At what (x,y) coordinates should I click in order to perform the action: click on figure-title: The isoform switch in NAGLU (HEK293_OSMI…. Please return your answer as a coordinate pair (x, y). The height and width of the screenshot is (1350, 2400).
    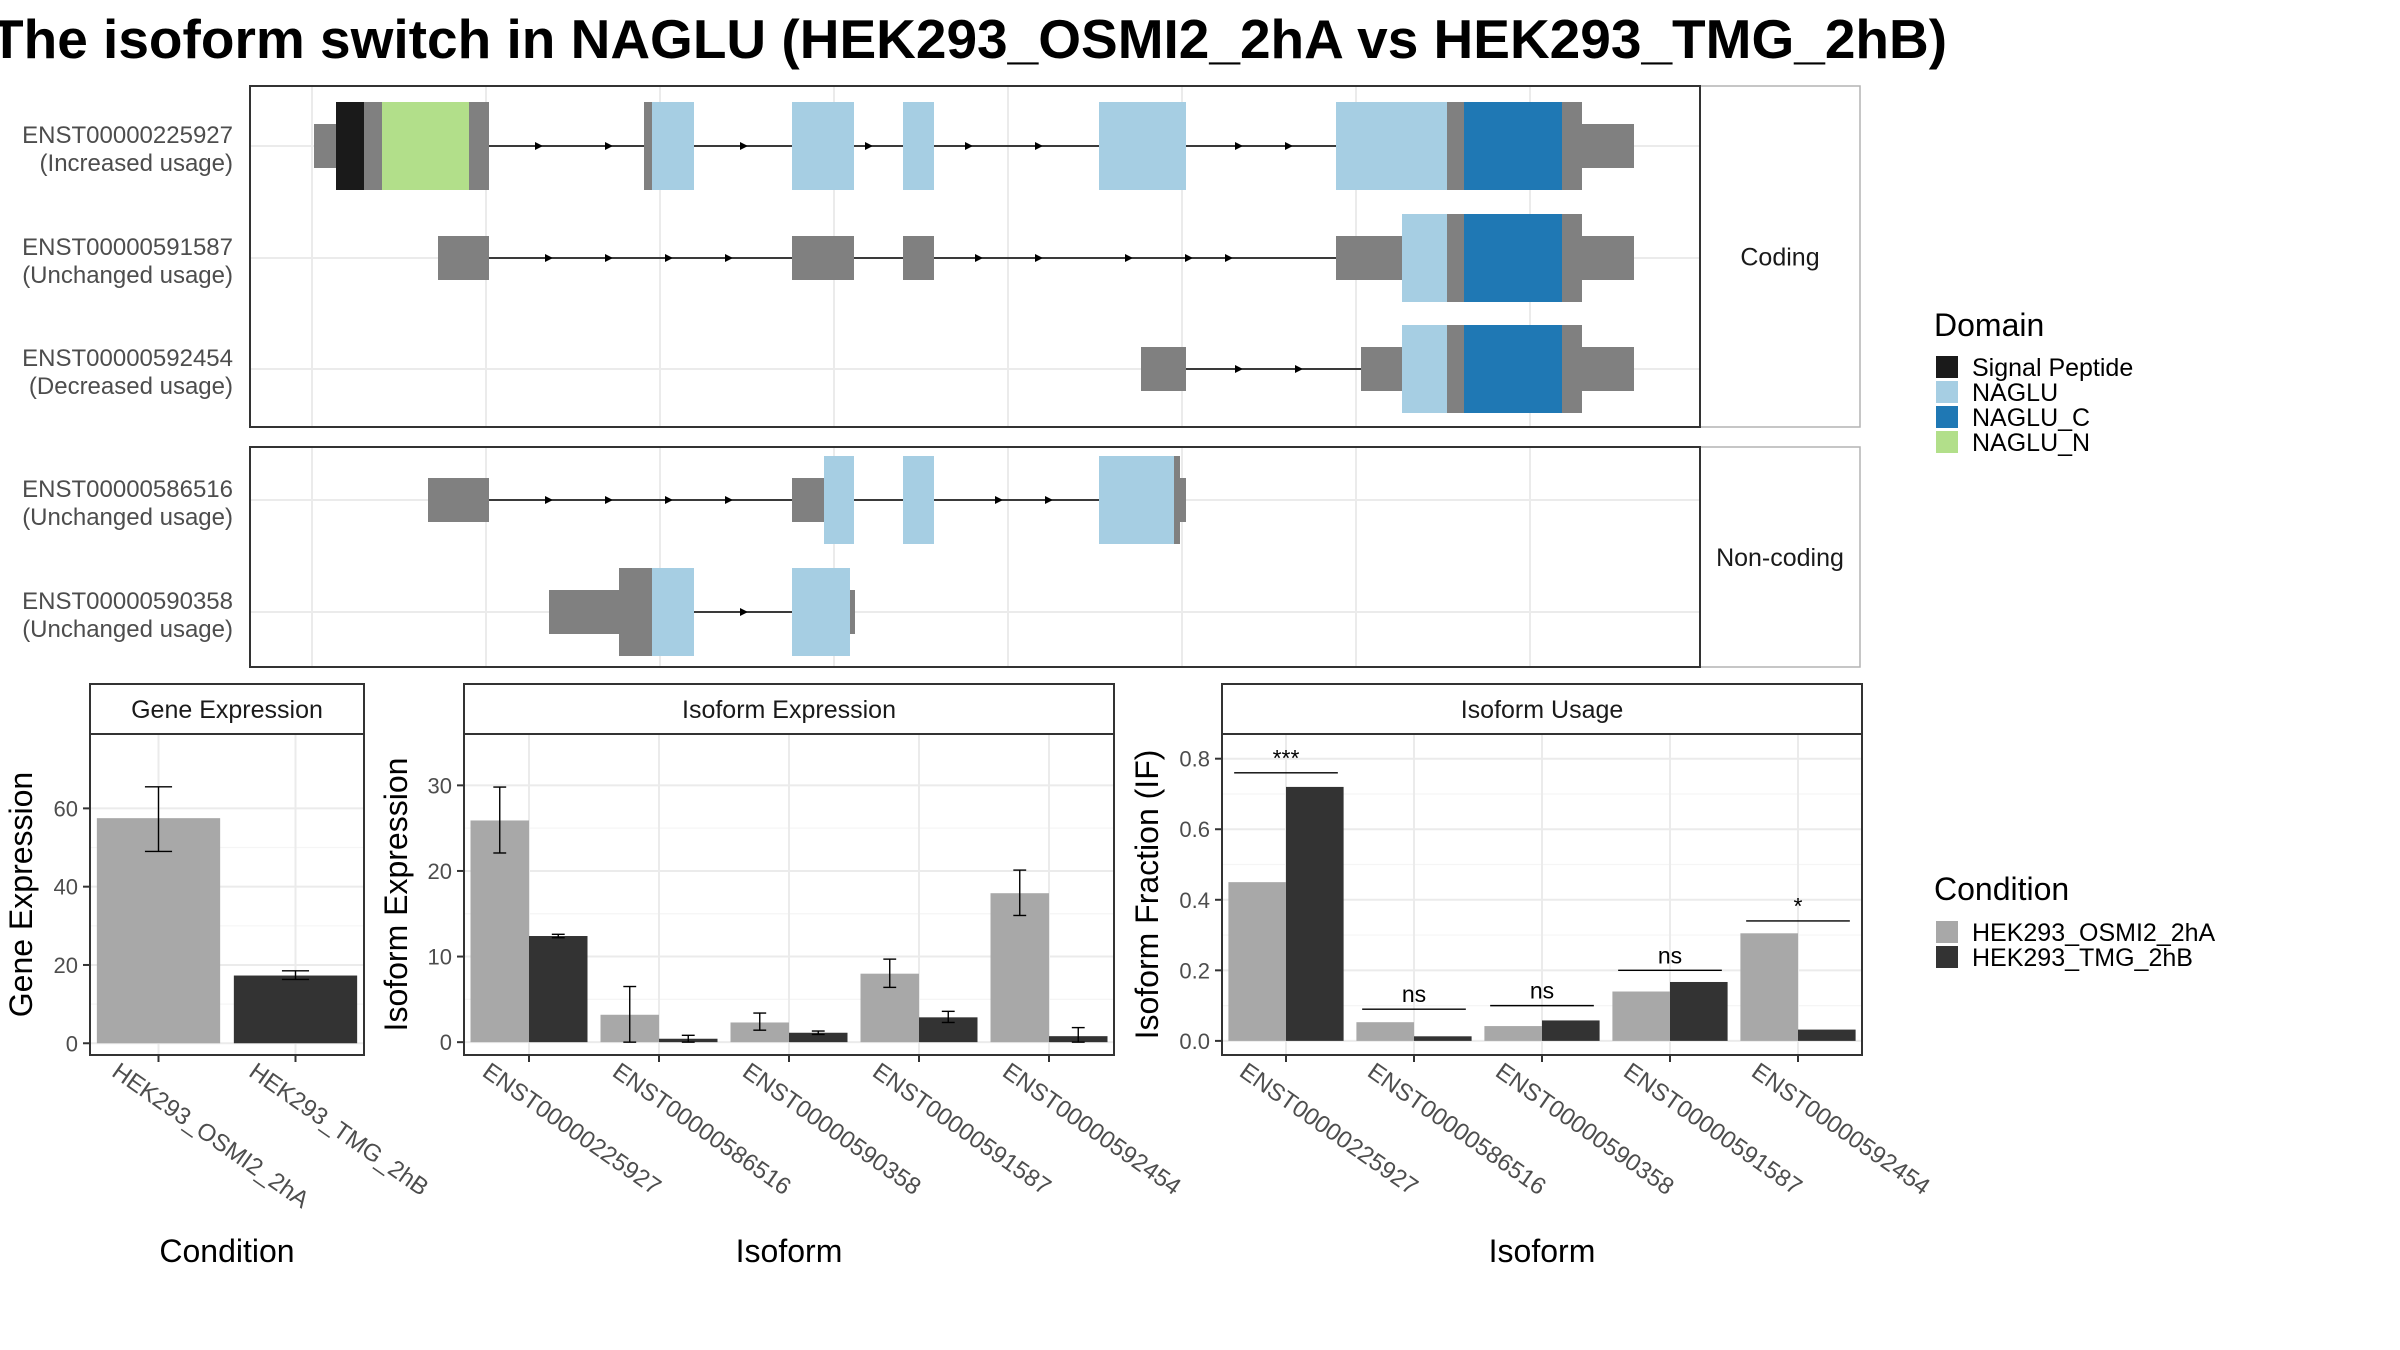
    Looking at the image, I should click on (973, 39).